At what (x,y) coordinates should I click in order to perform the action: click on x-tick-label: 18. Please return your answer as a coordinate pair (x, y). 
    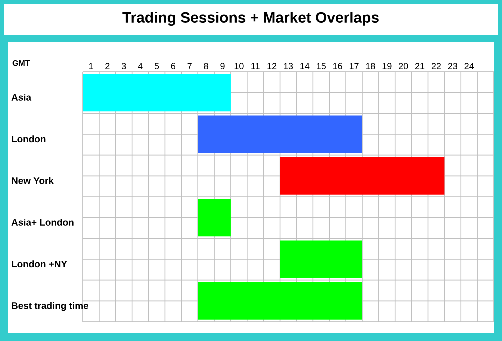
    Looking at the image, I should click on (371, 66).